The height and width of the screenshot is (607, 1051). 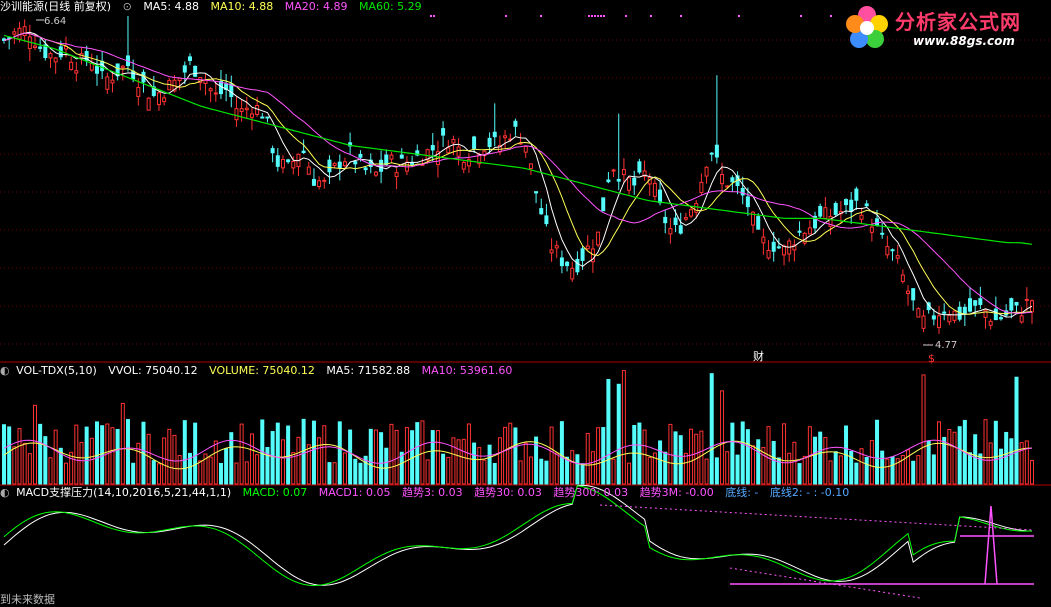 I want to click on vvol-label: VVOL: 75040.12, so click(x=153, y=370).